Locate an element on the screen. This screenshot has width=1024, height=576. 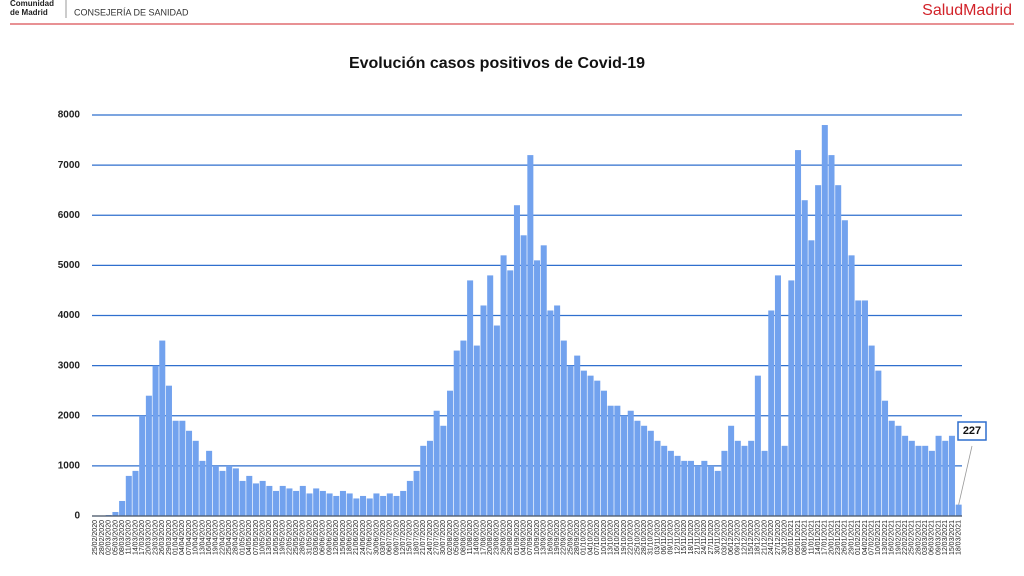
x-tick-label: 04/10/2020 is located at coordinates (590, 537).